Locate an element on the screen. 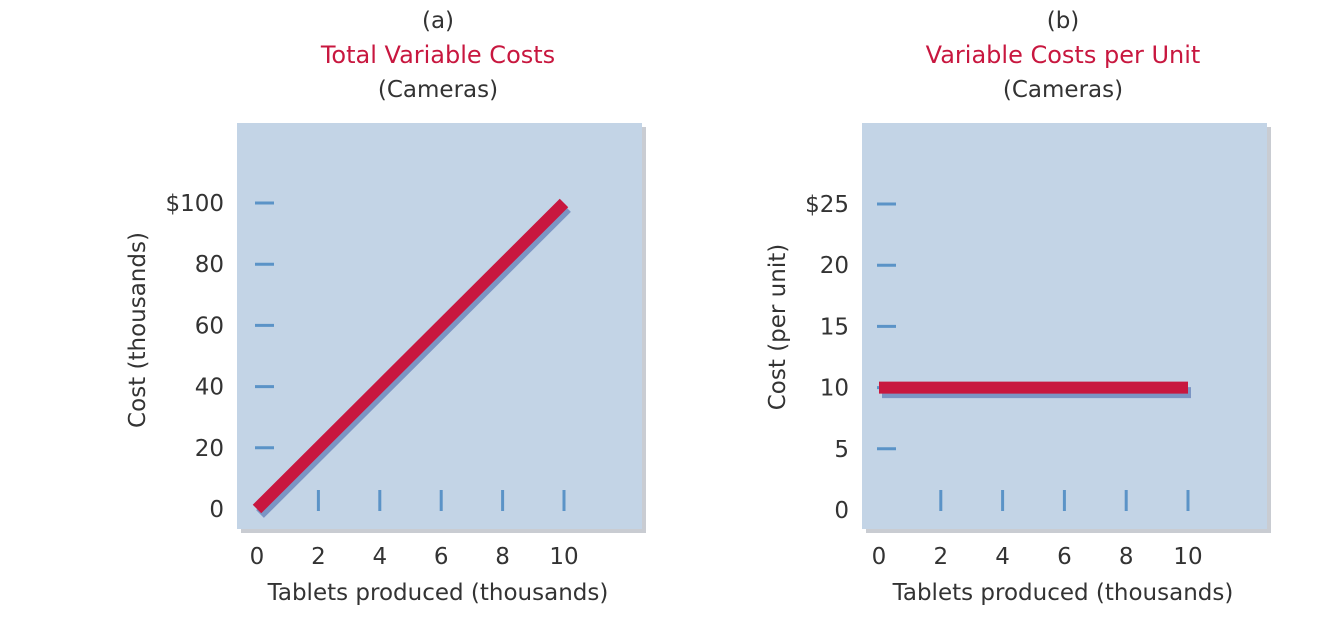 Image resolution: width=1334 pixels, height=644 pixels. y-tick-label: $25 is located at coordinates (827, 205).